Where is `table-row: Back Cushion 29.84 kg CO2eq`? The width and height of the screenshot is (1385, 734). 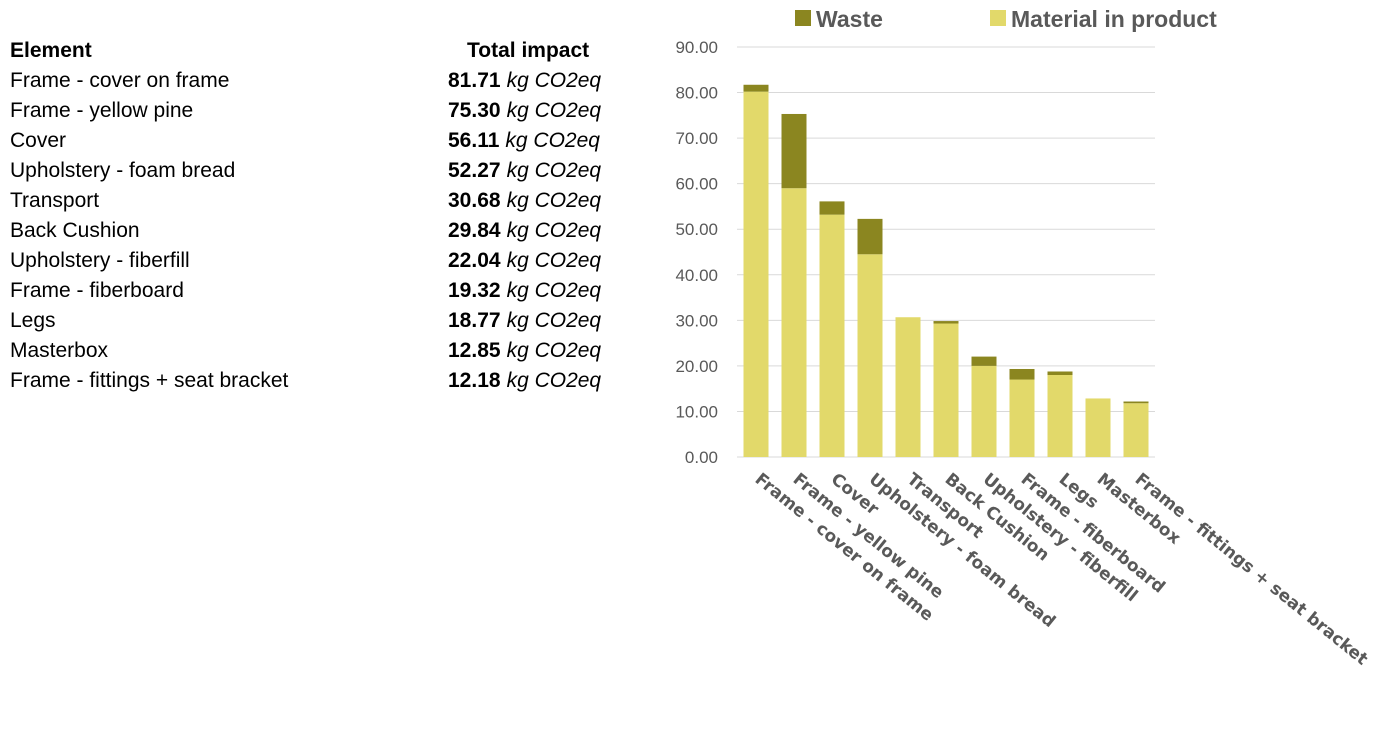 table-row: Back Cushion 29.84 kg CO2eq is located at coordinates (330, 231).